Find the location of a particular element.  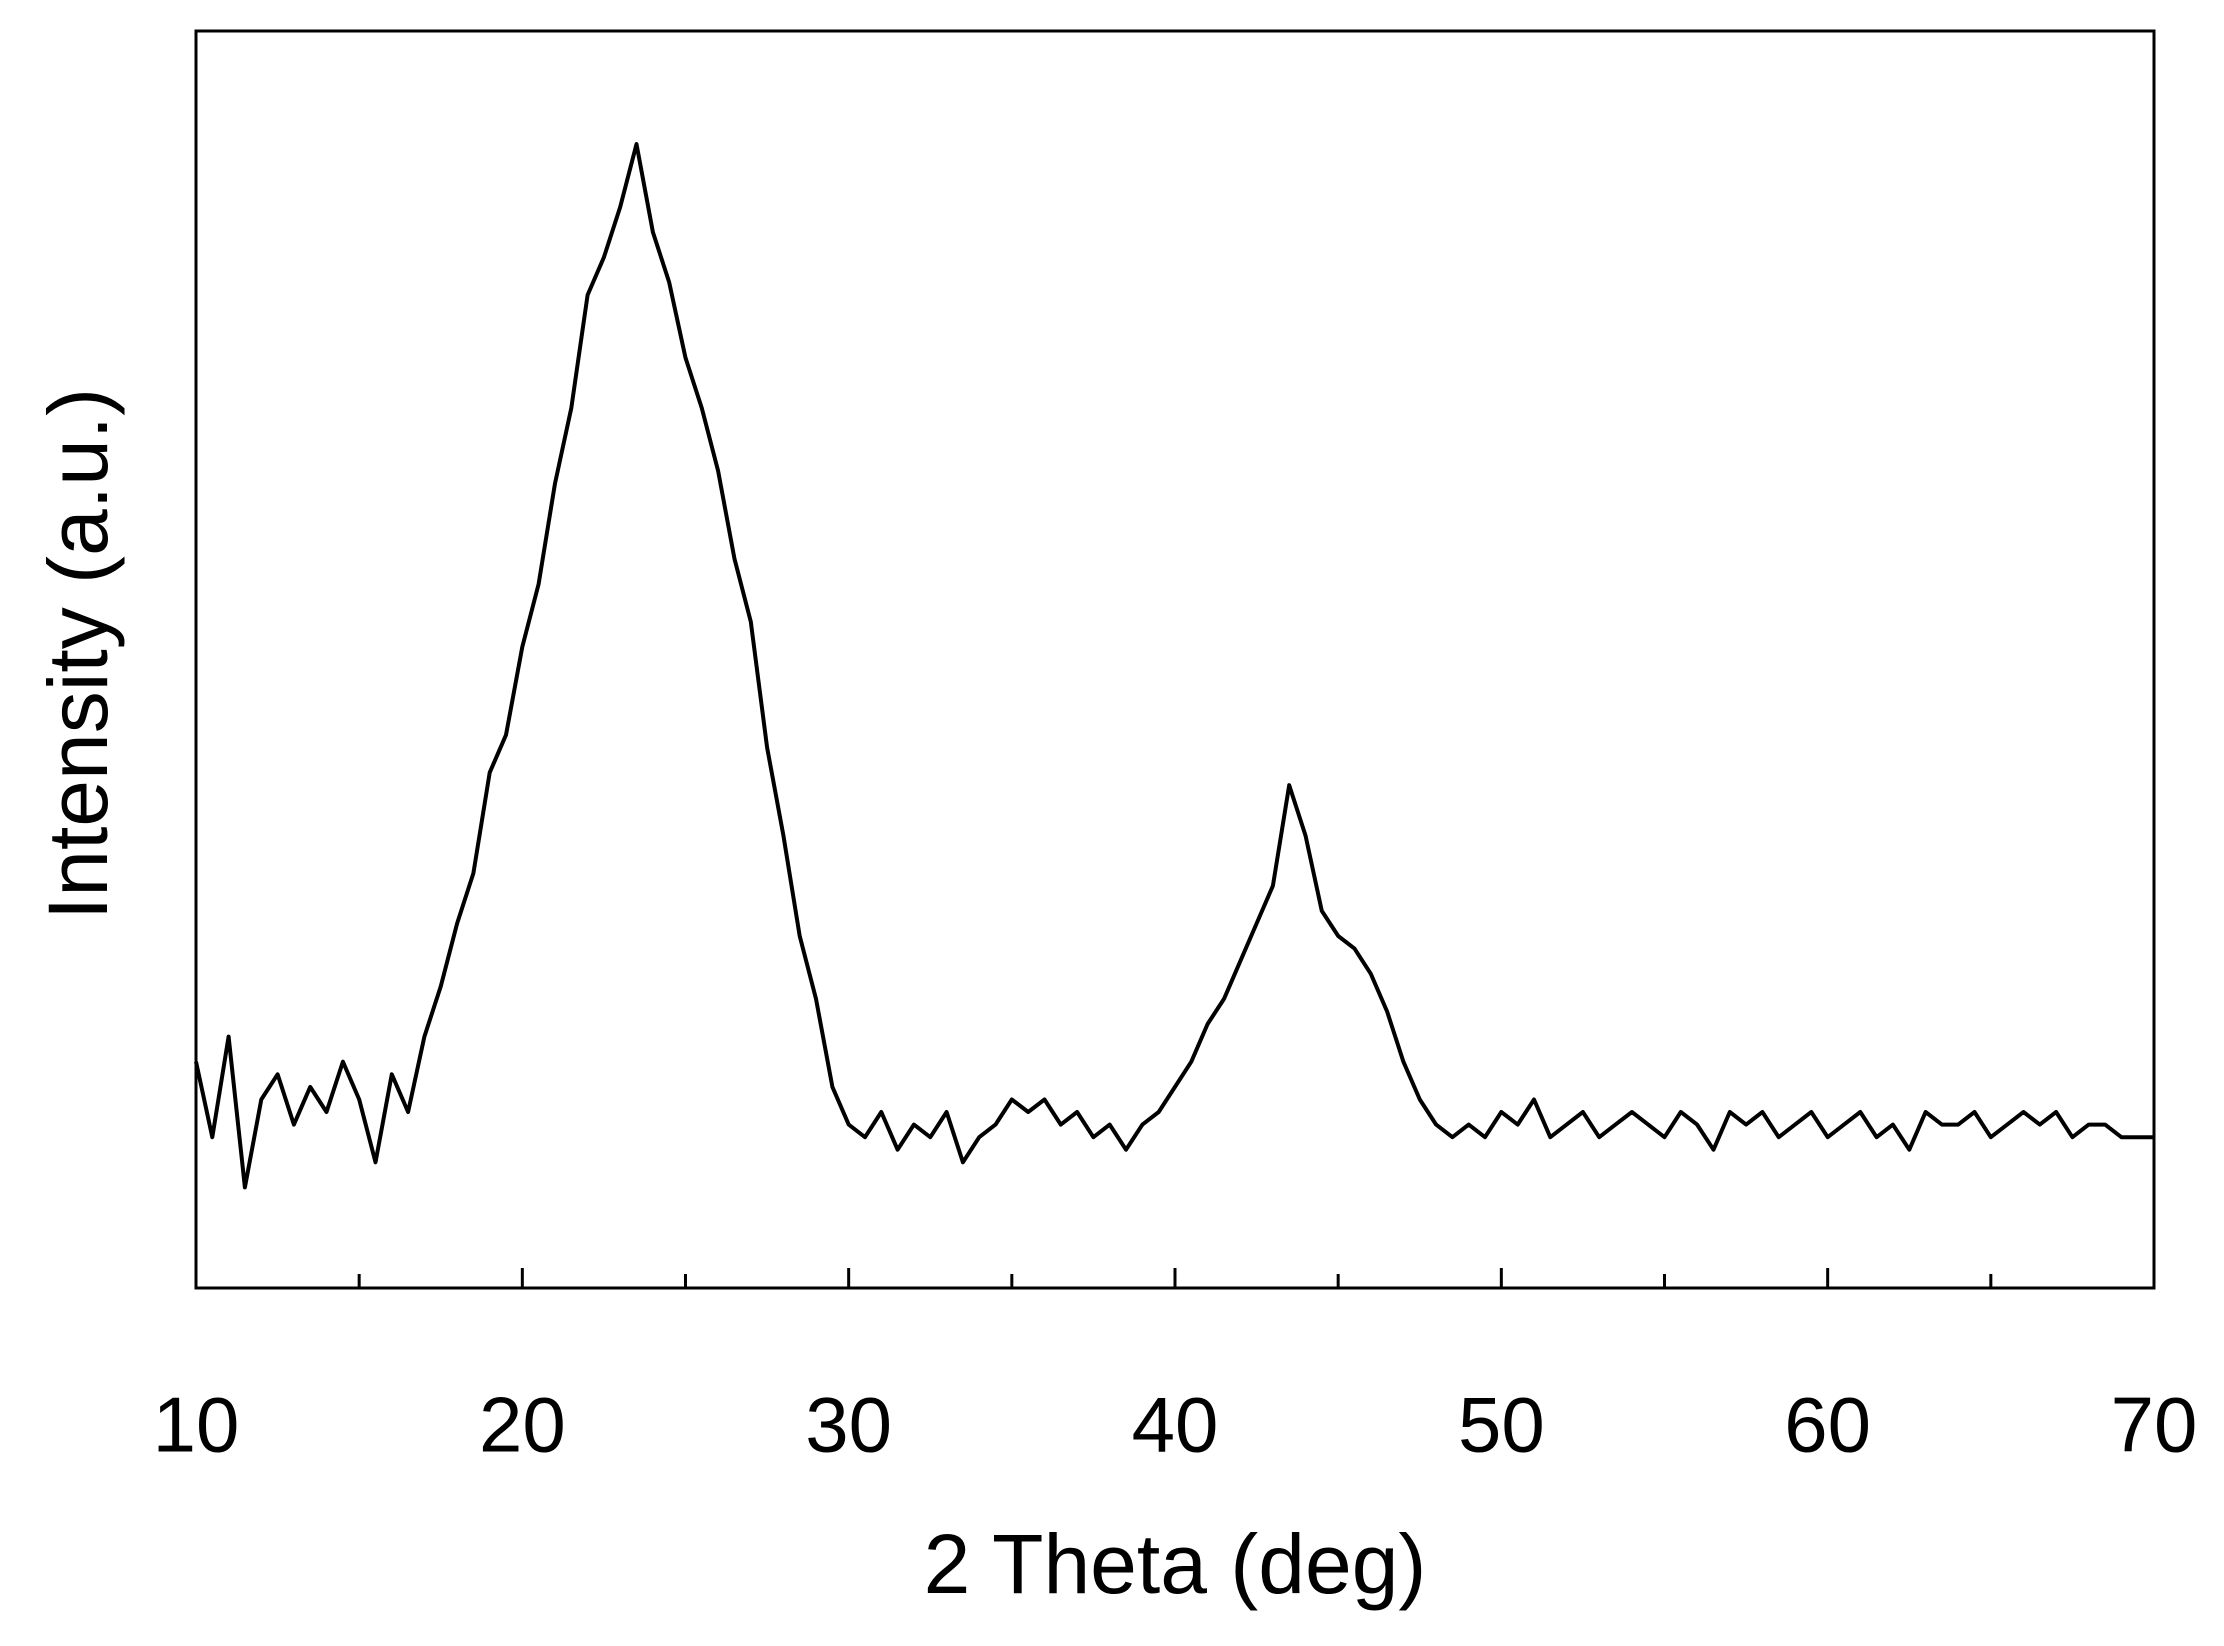

x-tick-label: 10 is located at coordinates (196, 1425).